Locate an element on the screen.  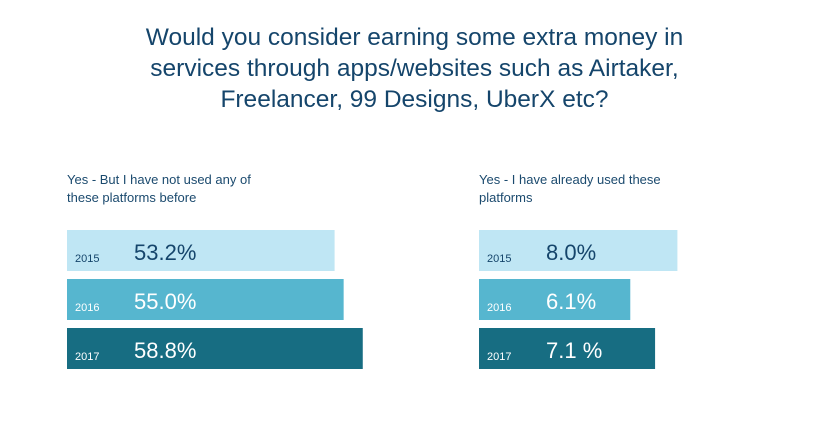
value-label: 6.1% is located at coordinates (571, 301).